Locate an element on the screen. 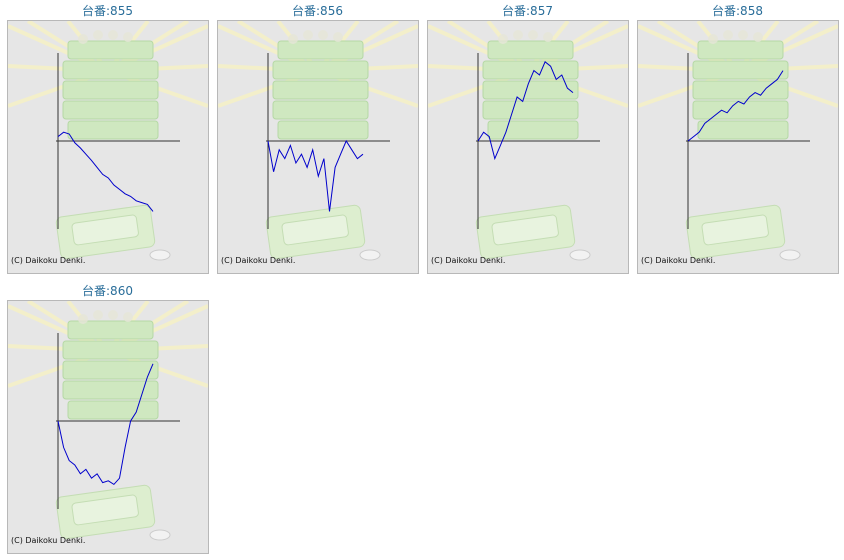 The height and width of the screenshot is (560, 844). machine-cell-857: 台番:857 is located at coordinates (527, 137).